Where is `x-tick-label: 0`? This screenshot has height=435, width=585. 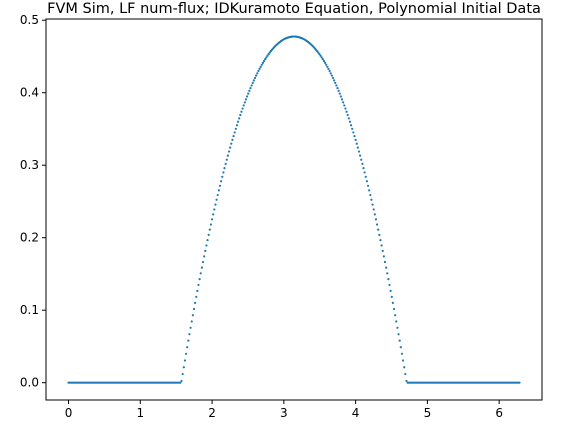
x-tick-label: 0 is located at coordinates (69, 413).